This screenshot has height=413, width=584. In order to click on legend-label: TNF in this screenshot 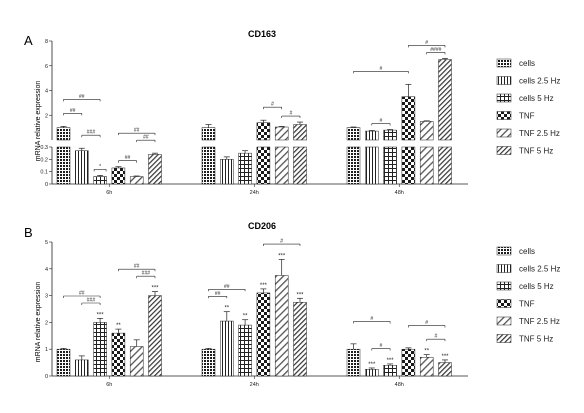, I will do `click(527, 304)`.